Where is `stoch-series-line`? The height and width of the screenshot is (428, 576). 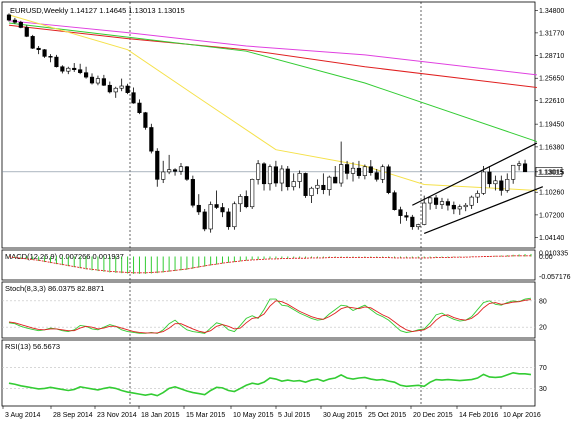 stoch-series-line is located at coordinates (270, 315).